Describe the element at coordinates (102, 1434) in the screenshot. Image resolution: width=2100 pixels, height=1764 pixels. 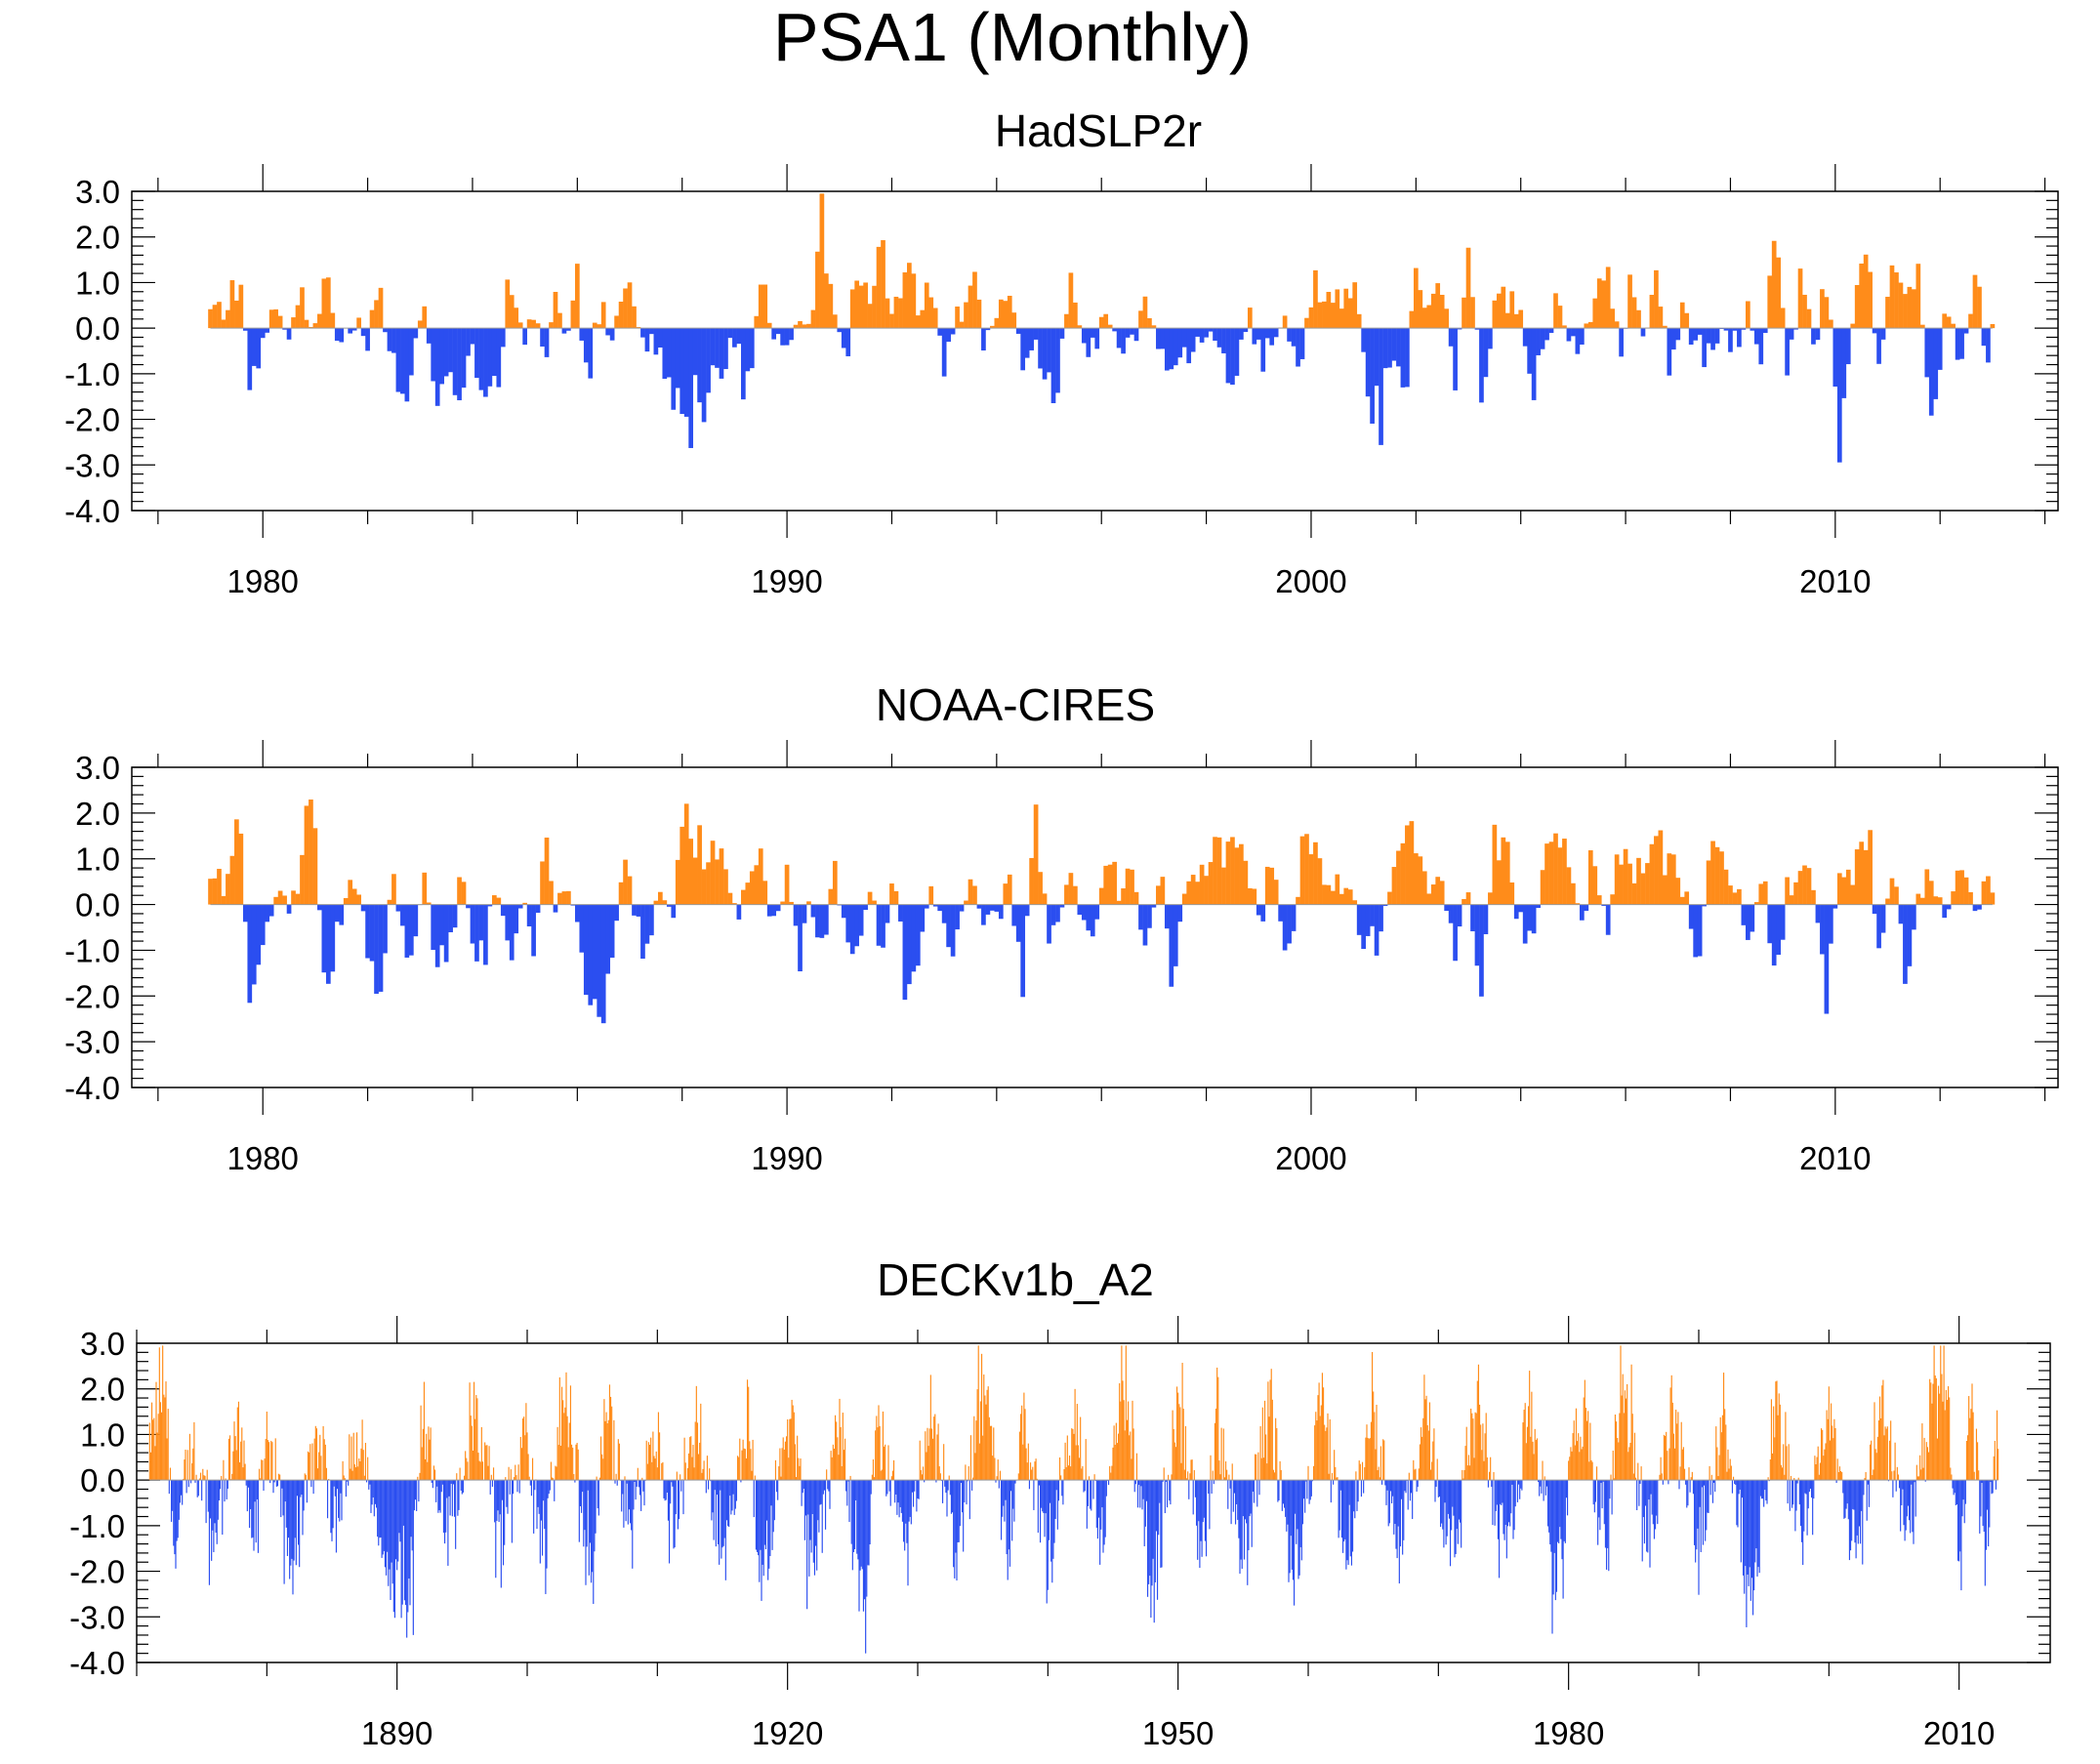
I see `y-tick-label: 1.0` at that location.